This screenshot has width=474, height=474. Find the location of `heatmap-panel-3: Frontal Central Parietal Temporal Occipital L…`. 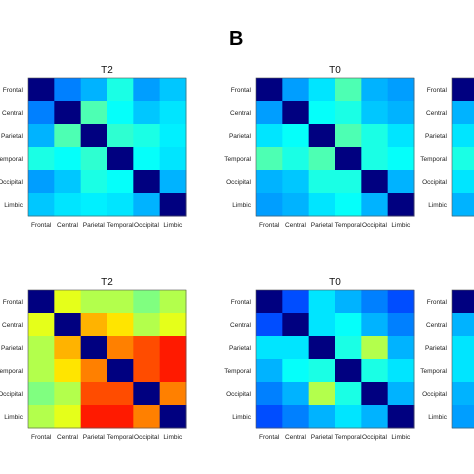

heatmap-panel-3: Frontal Central Parietal Temporal Occipital L… is located at coordinates (447, 147).